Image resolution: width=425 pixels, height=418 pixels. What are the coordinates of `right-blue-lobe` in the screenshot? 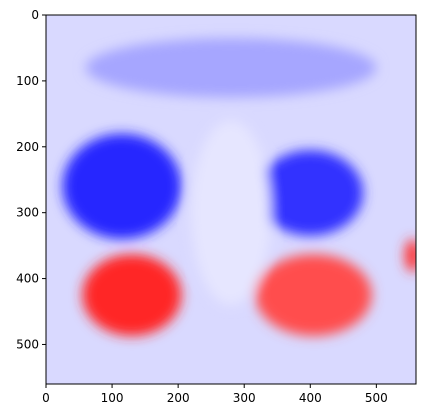 It's located at (310, 193).